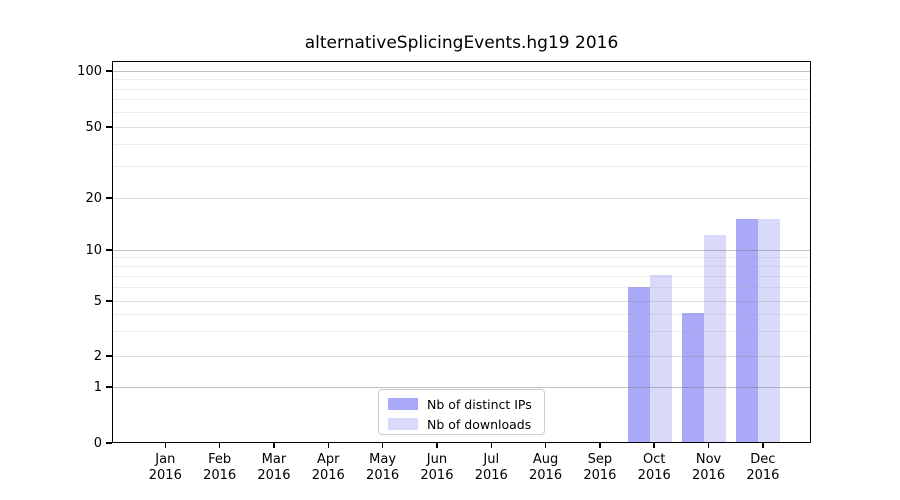  I want to click on x-tick-month: Sep, so click(600, 459).